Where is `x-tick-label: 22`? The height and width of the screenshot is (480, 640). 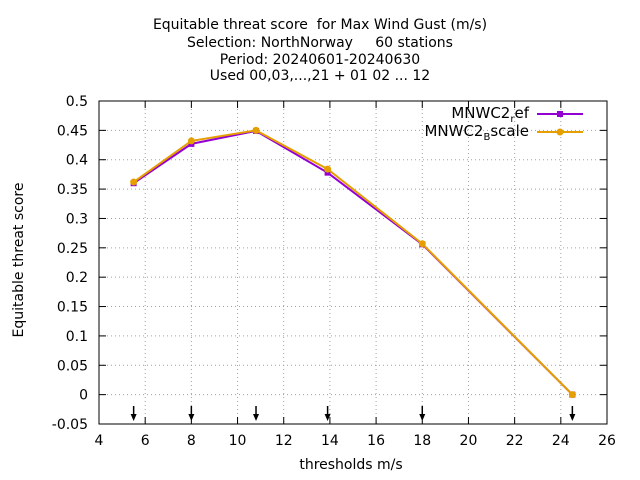 x-tick-label: 22 is located at coordinates (515, 441).